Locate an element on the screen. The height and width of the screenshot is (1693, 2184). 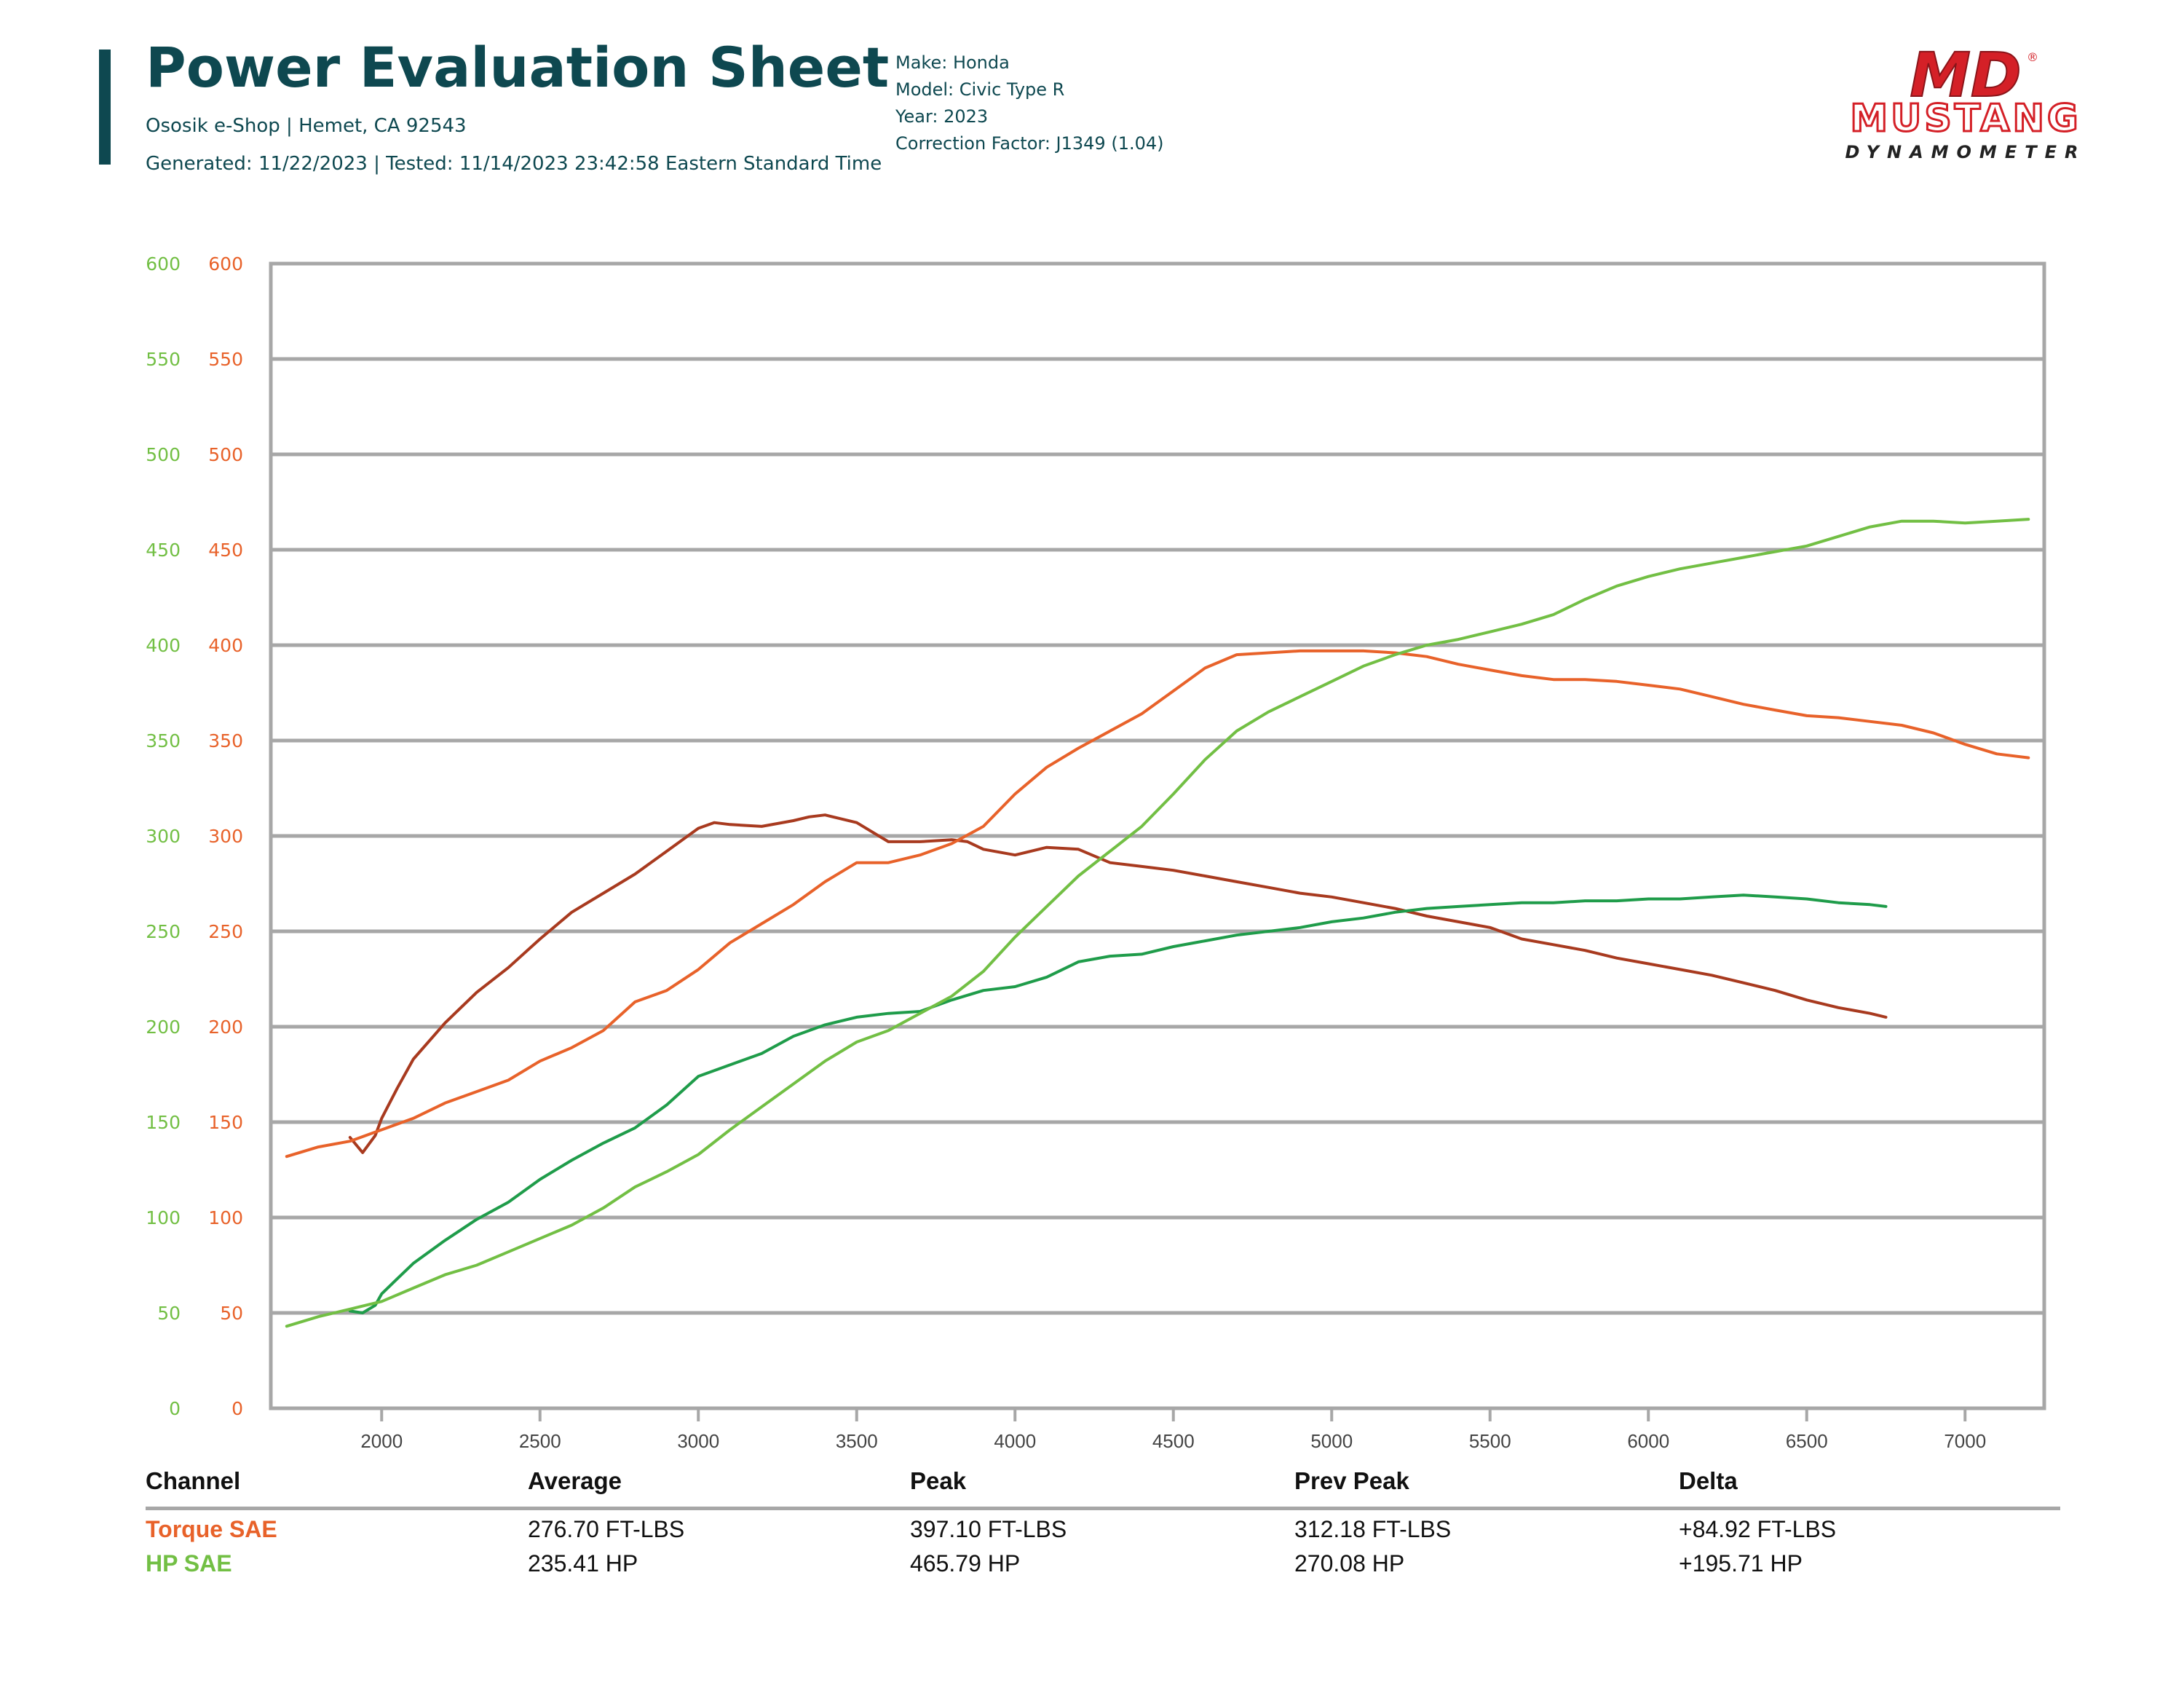
hp-delta: +195.71 HP is located at coordinates (1741, 1563).